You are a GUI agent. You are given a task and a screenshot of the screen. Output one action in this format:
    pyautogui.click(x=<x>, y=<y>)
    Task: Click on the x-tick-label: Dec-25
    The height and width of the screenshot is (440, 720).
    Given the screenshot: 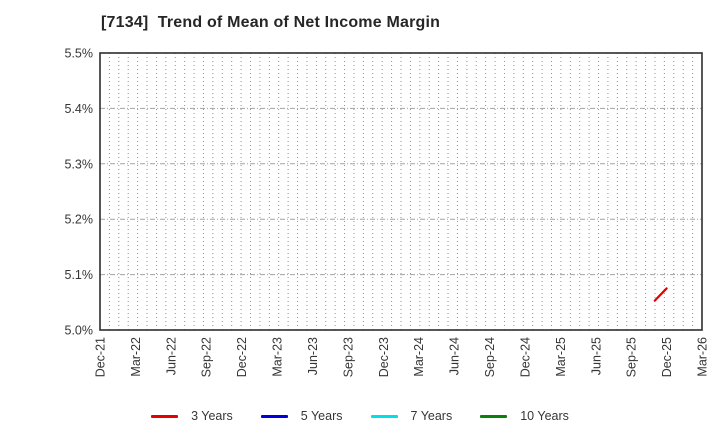 What is the action you would take?
    pyautogui.click(x=667, y=357)
    